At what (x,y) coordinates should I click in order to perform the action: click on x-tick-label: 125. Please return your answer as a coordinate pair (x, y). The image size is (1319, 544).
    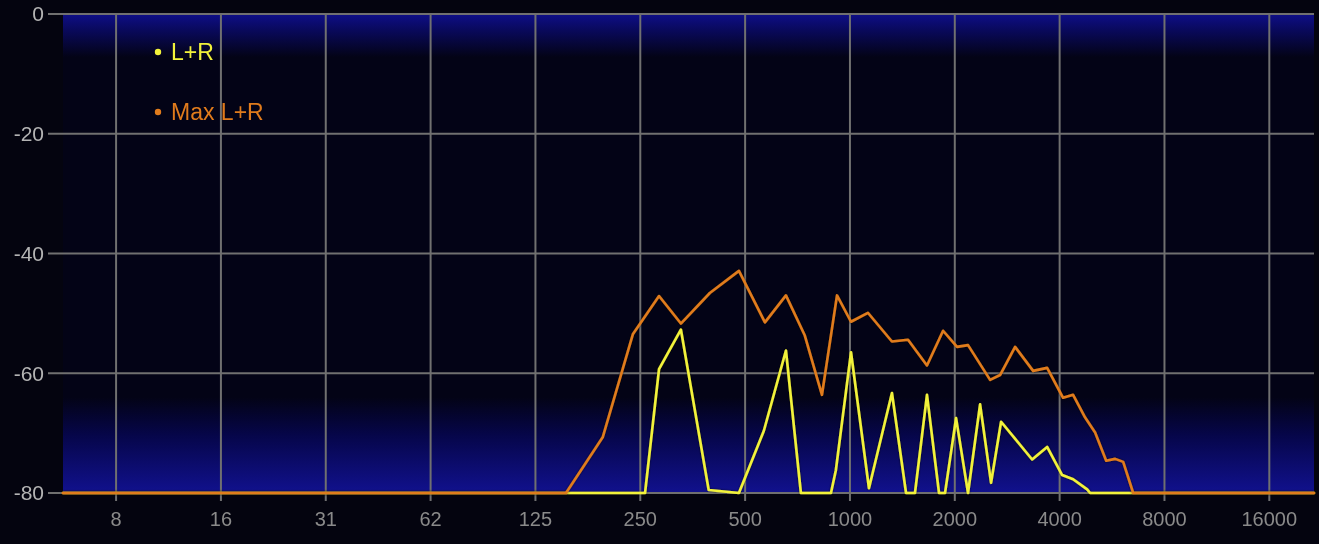
    Looking at the image, I should click on (535, 519).